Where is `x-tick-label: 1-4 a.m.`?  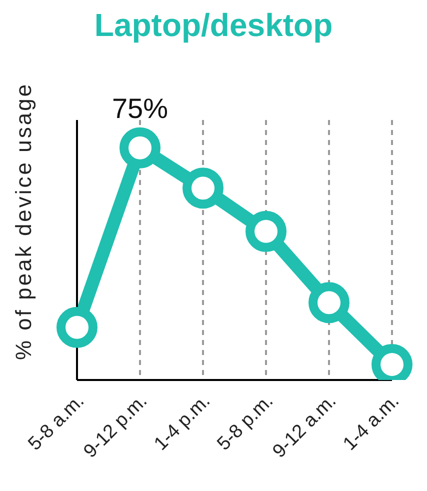
x-tick-label: 1-4 a.m. is located at coordinates (371, 422).